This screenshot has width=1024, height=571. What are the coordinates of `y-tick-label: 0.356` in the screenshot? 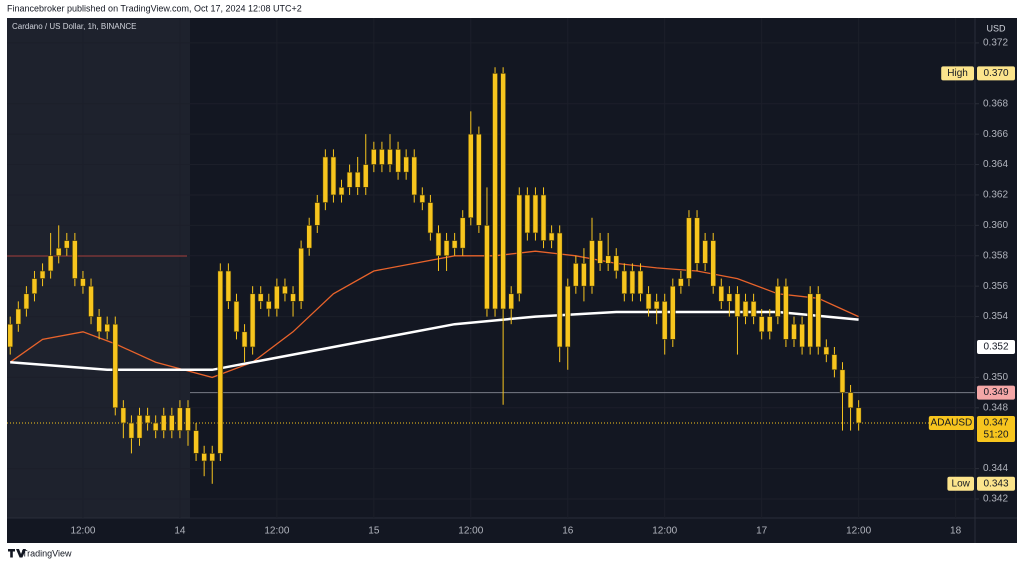 It's located at (995, 286).